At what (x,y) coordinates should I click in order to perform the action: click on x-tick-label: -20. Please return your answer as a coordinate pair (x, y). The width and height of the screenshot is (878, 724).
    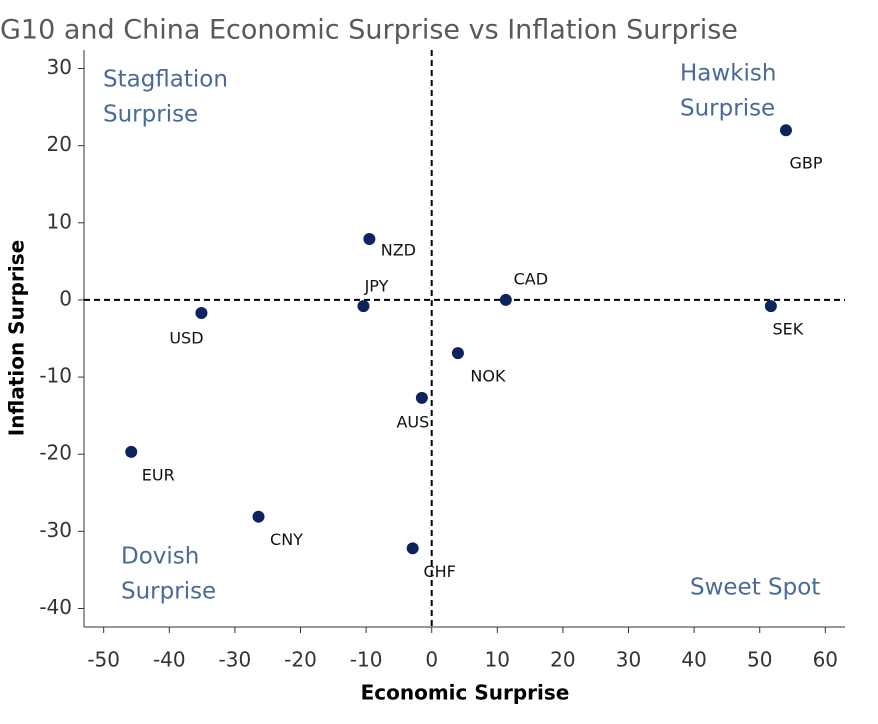
    Looking at the image, I should click on (300, 660).